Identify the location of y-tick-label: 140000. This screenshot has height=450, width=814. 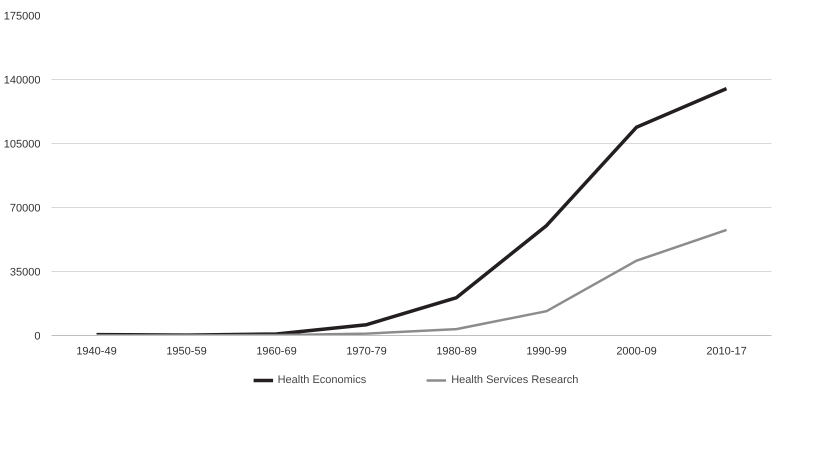
(22, 80).